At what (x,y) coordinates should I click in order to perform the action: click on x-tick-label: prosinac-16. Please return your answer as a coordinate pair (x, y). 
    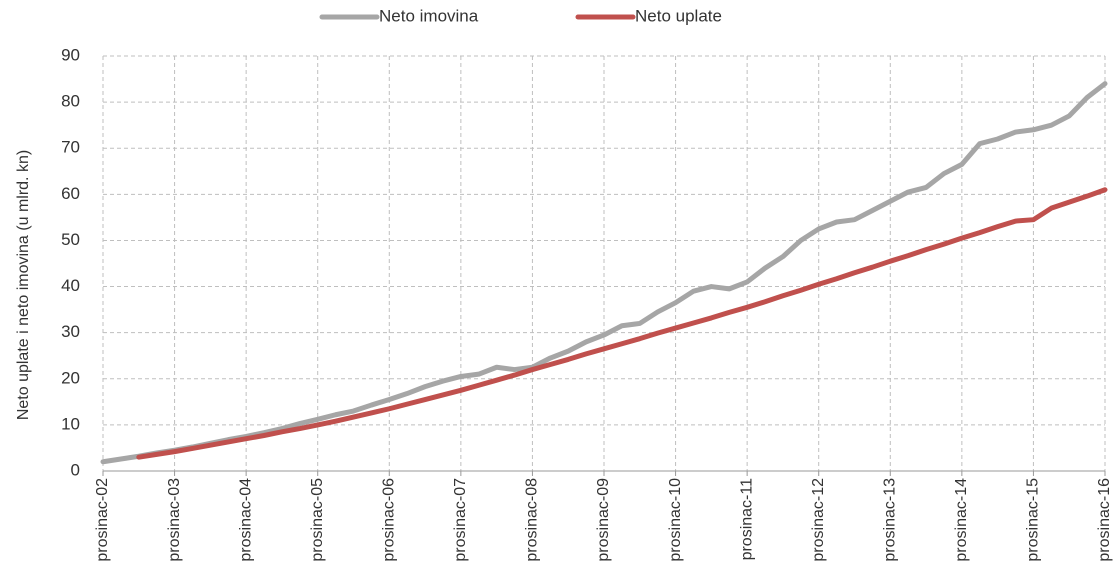
    Looking at the image, I should click on (1104, 520).